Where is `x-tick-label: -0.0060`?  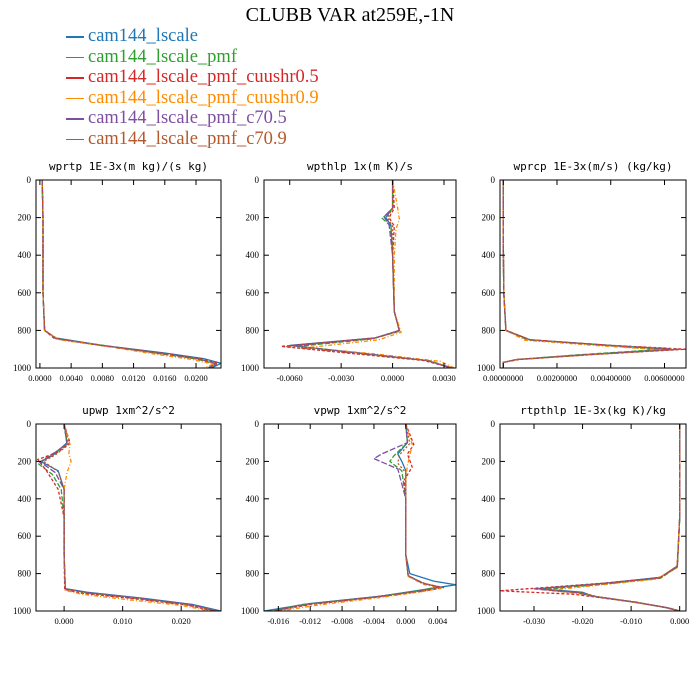
x-tick-label: -0.0060 is located at coordinates (290, 378).